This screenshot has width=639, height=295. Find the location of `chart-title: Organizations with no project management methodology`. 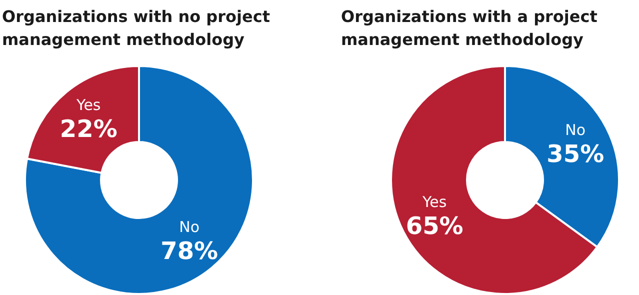

chart-title: Organizations with no project management methodology is located at coordinates (139, 28).